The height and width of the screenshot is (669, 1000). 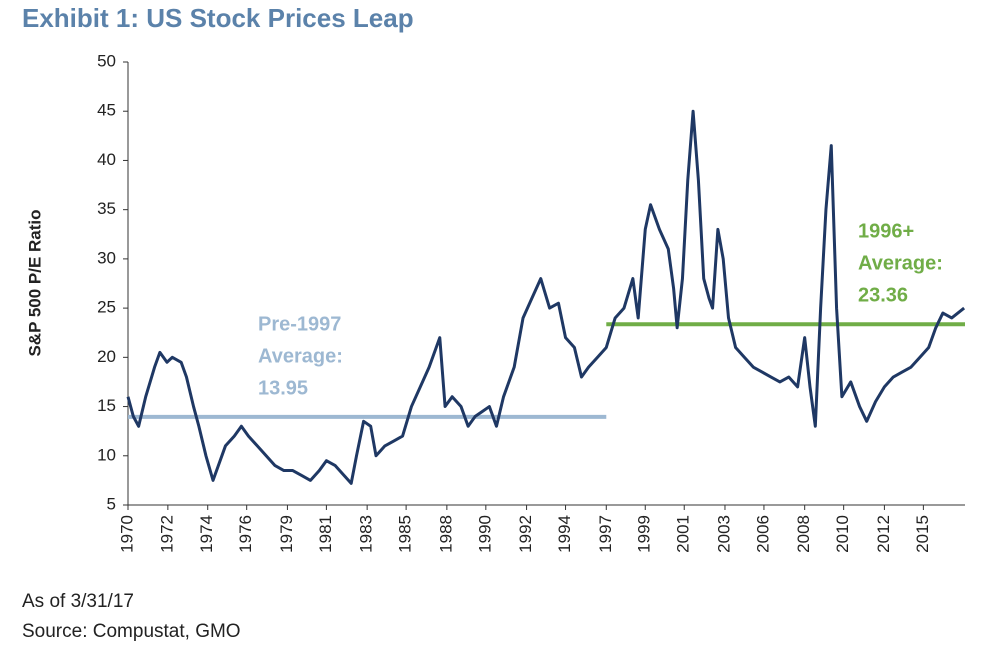 What do you see at coordinates (683, 534) in the screenshot?
I see `x-tick-label: 2001` at bounding box center [683, 534].